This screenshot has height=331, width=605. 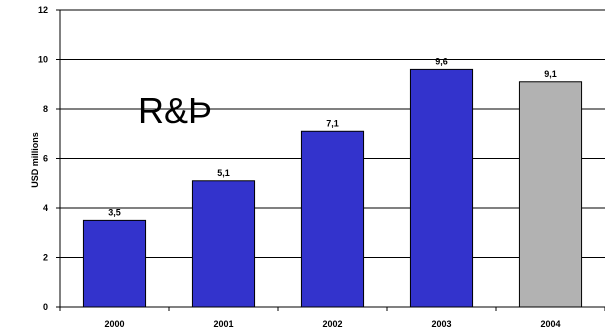 I want to click on x-tick-label-2004: 2004, so click(x=550, y=324).